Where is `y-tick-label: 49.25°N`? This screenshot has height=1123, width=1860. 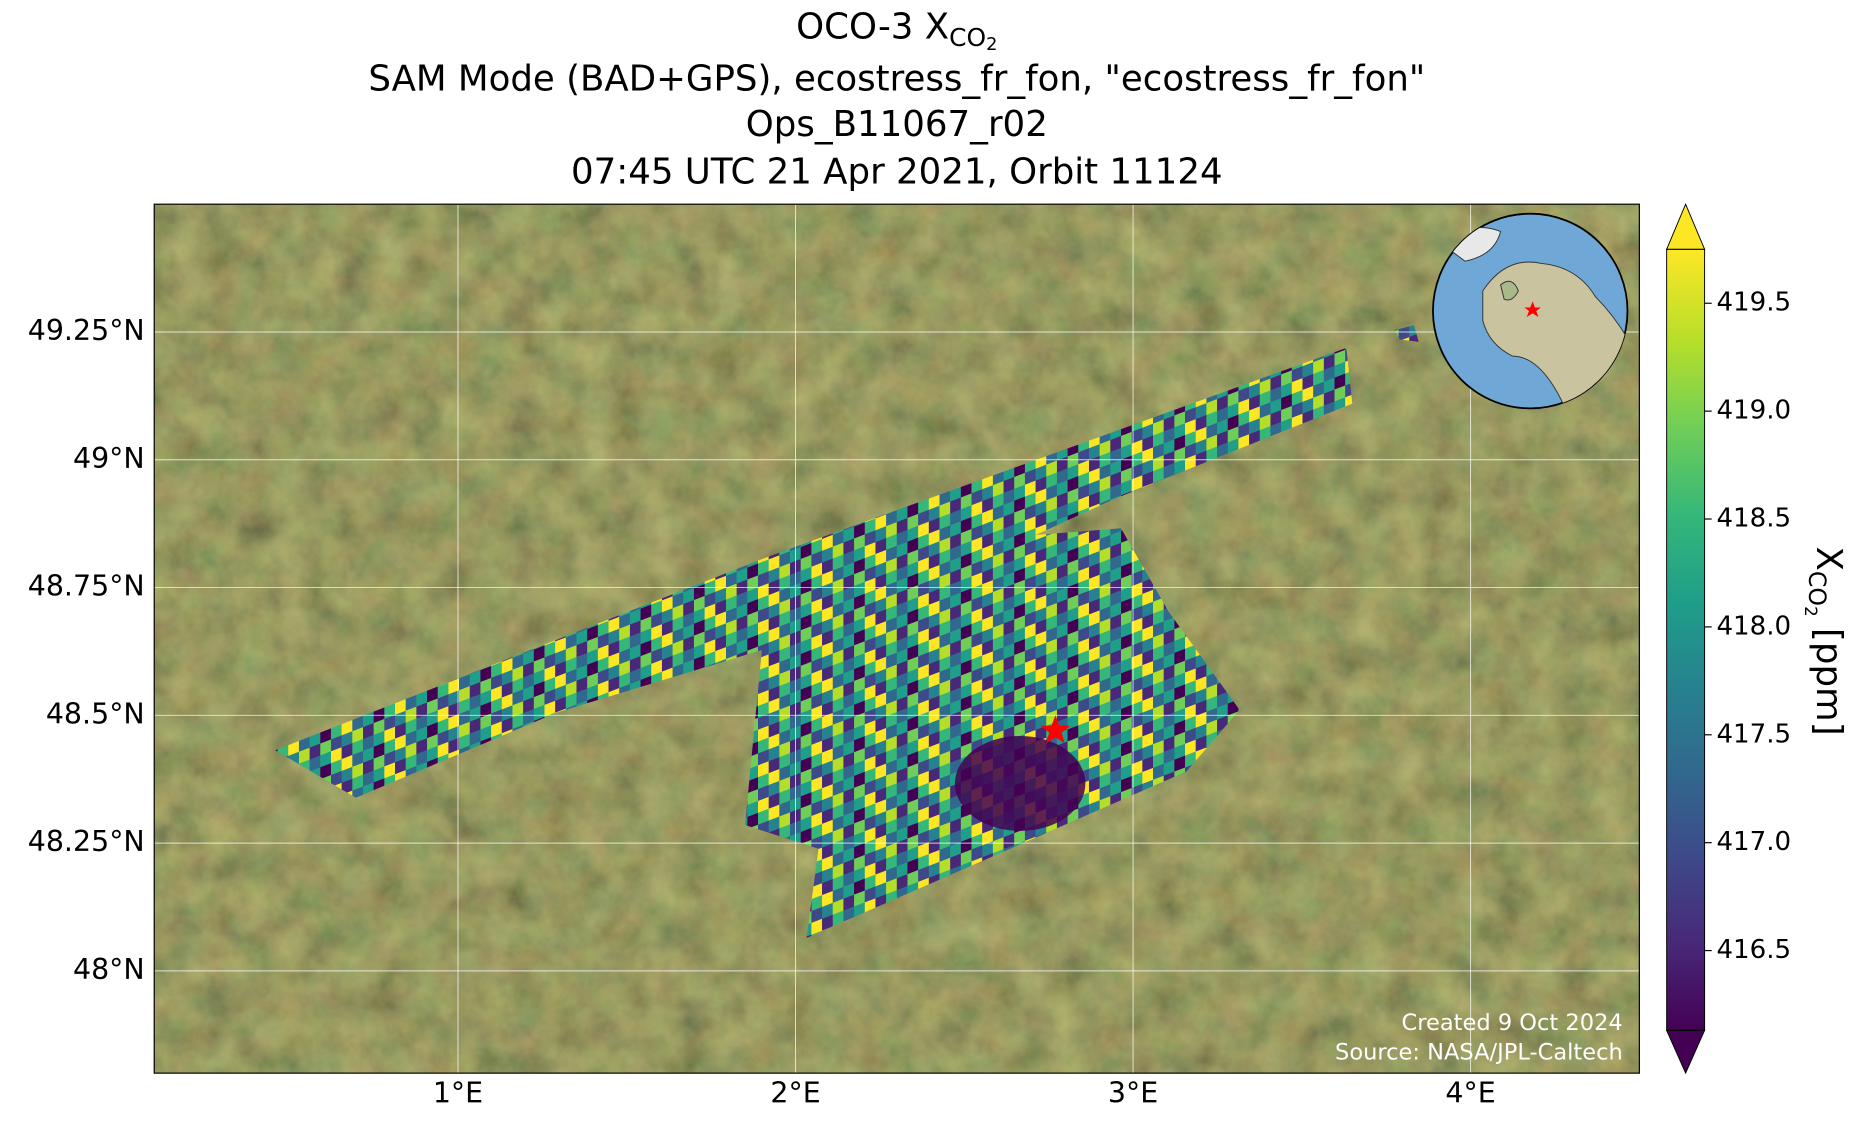 y-tick-label: 49.25°N is located at coordinates (86, 330).